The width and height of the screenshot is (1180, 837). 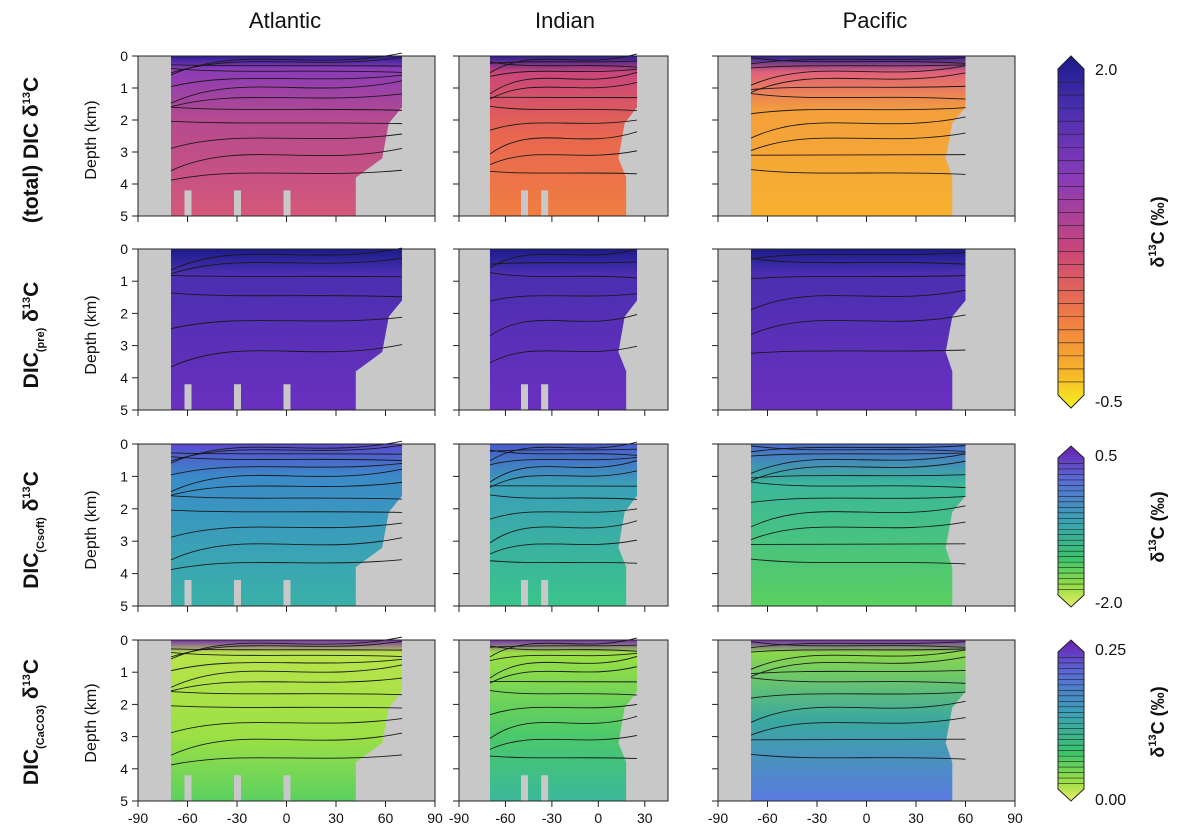 I want to click on panel-caco3-atlantic: 0 1 2 3 4 5-90 -60 -30 0 30 60 90, so click(x=281, y=729).